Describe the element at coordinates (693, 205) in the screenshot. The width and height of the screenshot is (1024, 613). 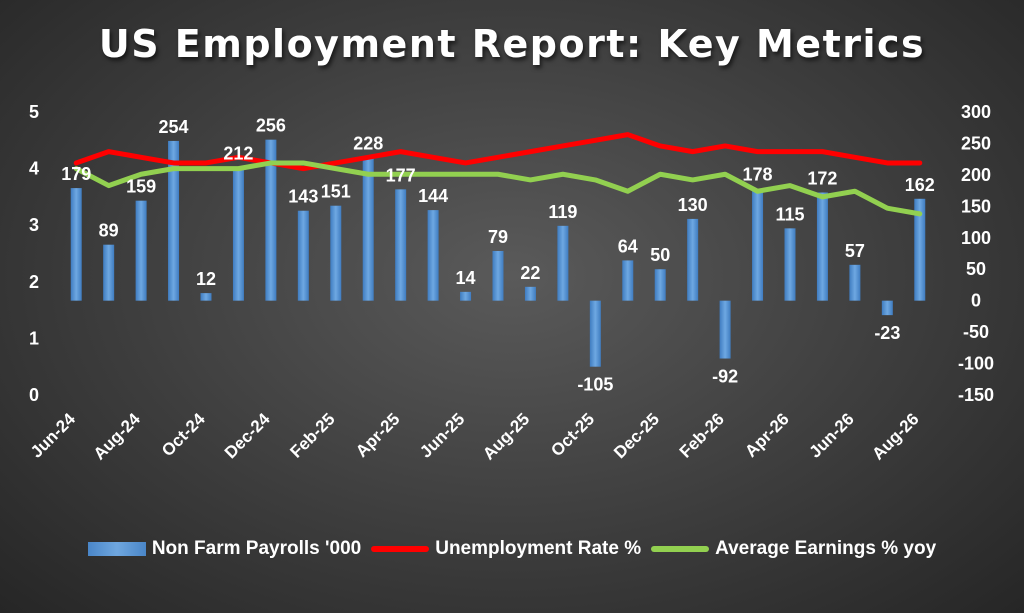
I see `bar-data-label: 130` at that location.